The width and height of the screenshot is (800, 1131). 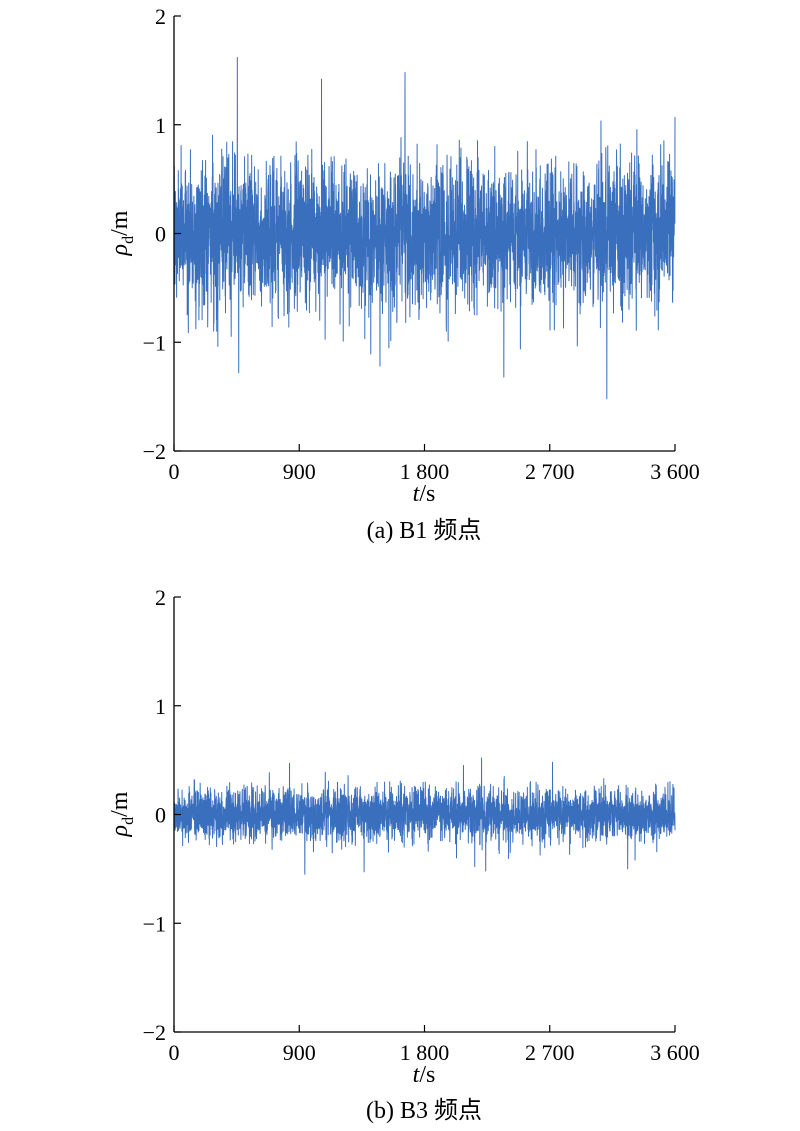 I want to click on series-b3, so click(x=424, y=816).